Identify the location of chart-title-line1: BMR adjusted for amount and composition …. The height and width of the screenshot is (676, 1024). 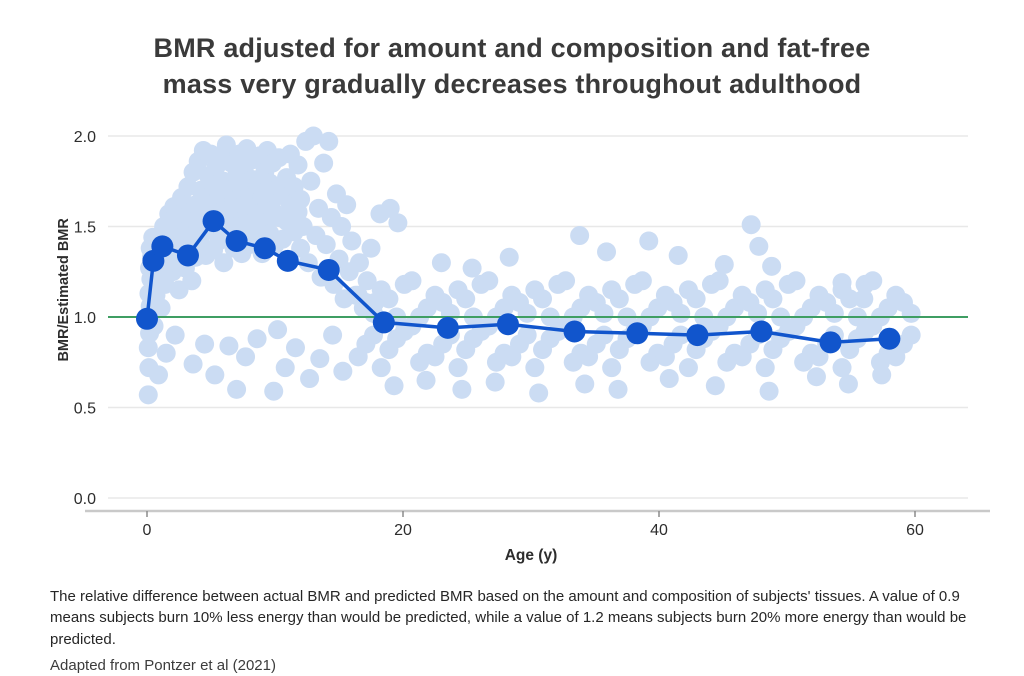
(512, 48).